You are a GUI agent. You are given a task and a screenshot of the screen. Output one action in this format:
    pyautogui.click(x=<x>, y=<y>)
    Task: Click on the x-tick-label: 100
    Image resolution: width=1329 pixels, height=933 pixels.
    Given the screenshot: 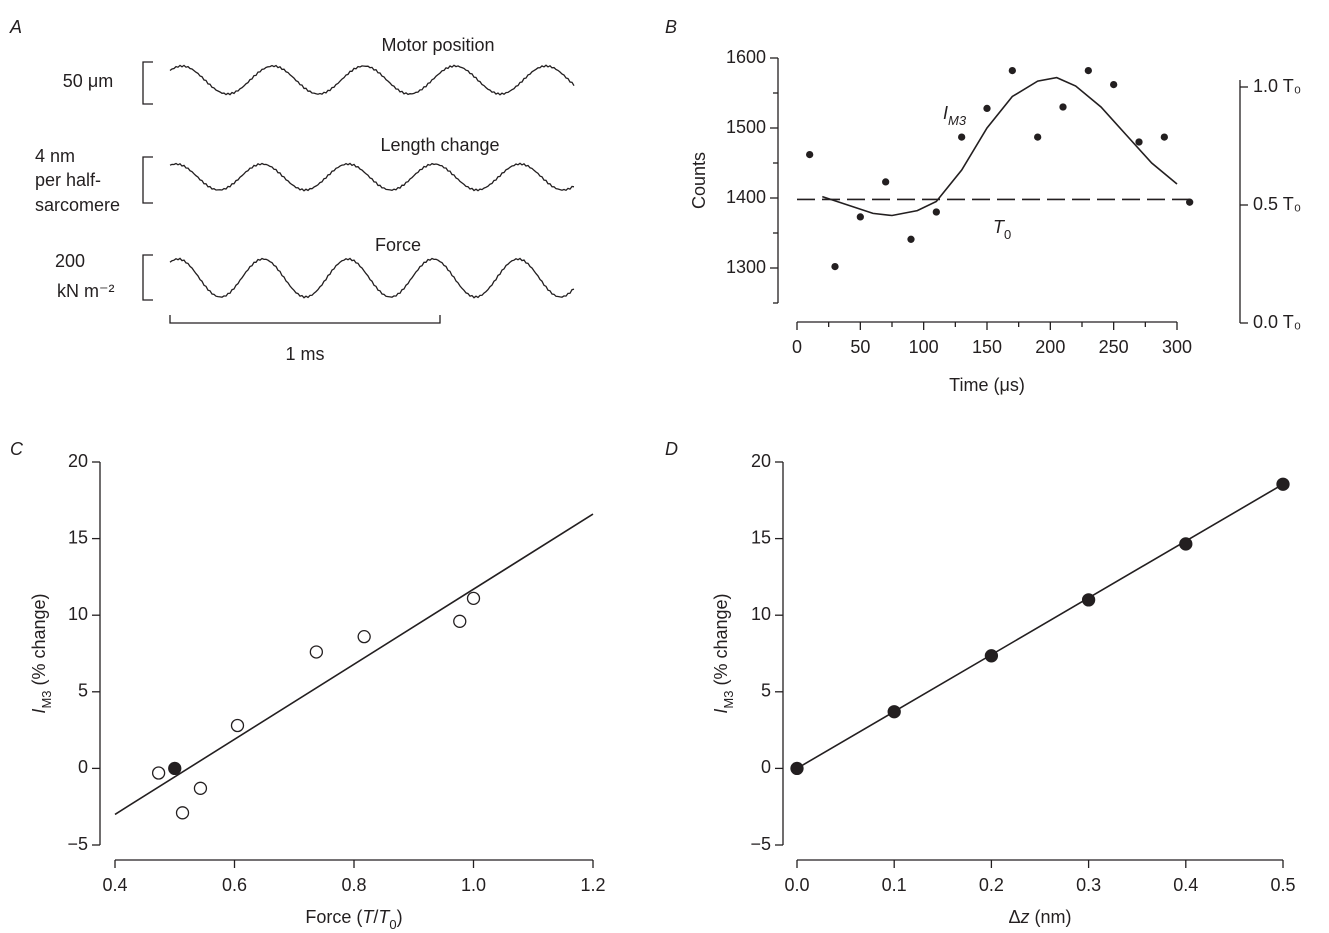 What is the action you would take?
    pyautogui.click(x=924, y=347)
    